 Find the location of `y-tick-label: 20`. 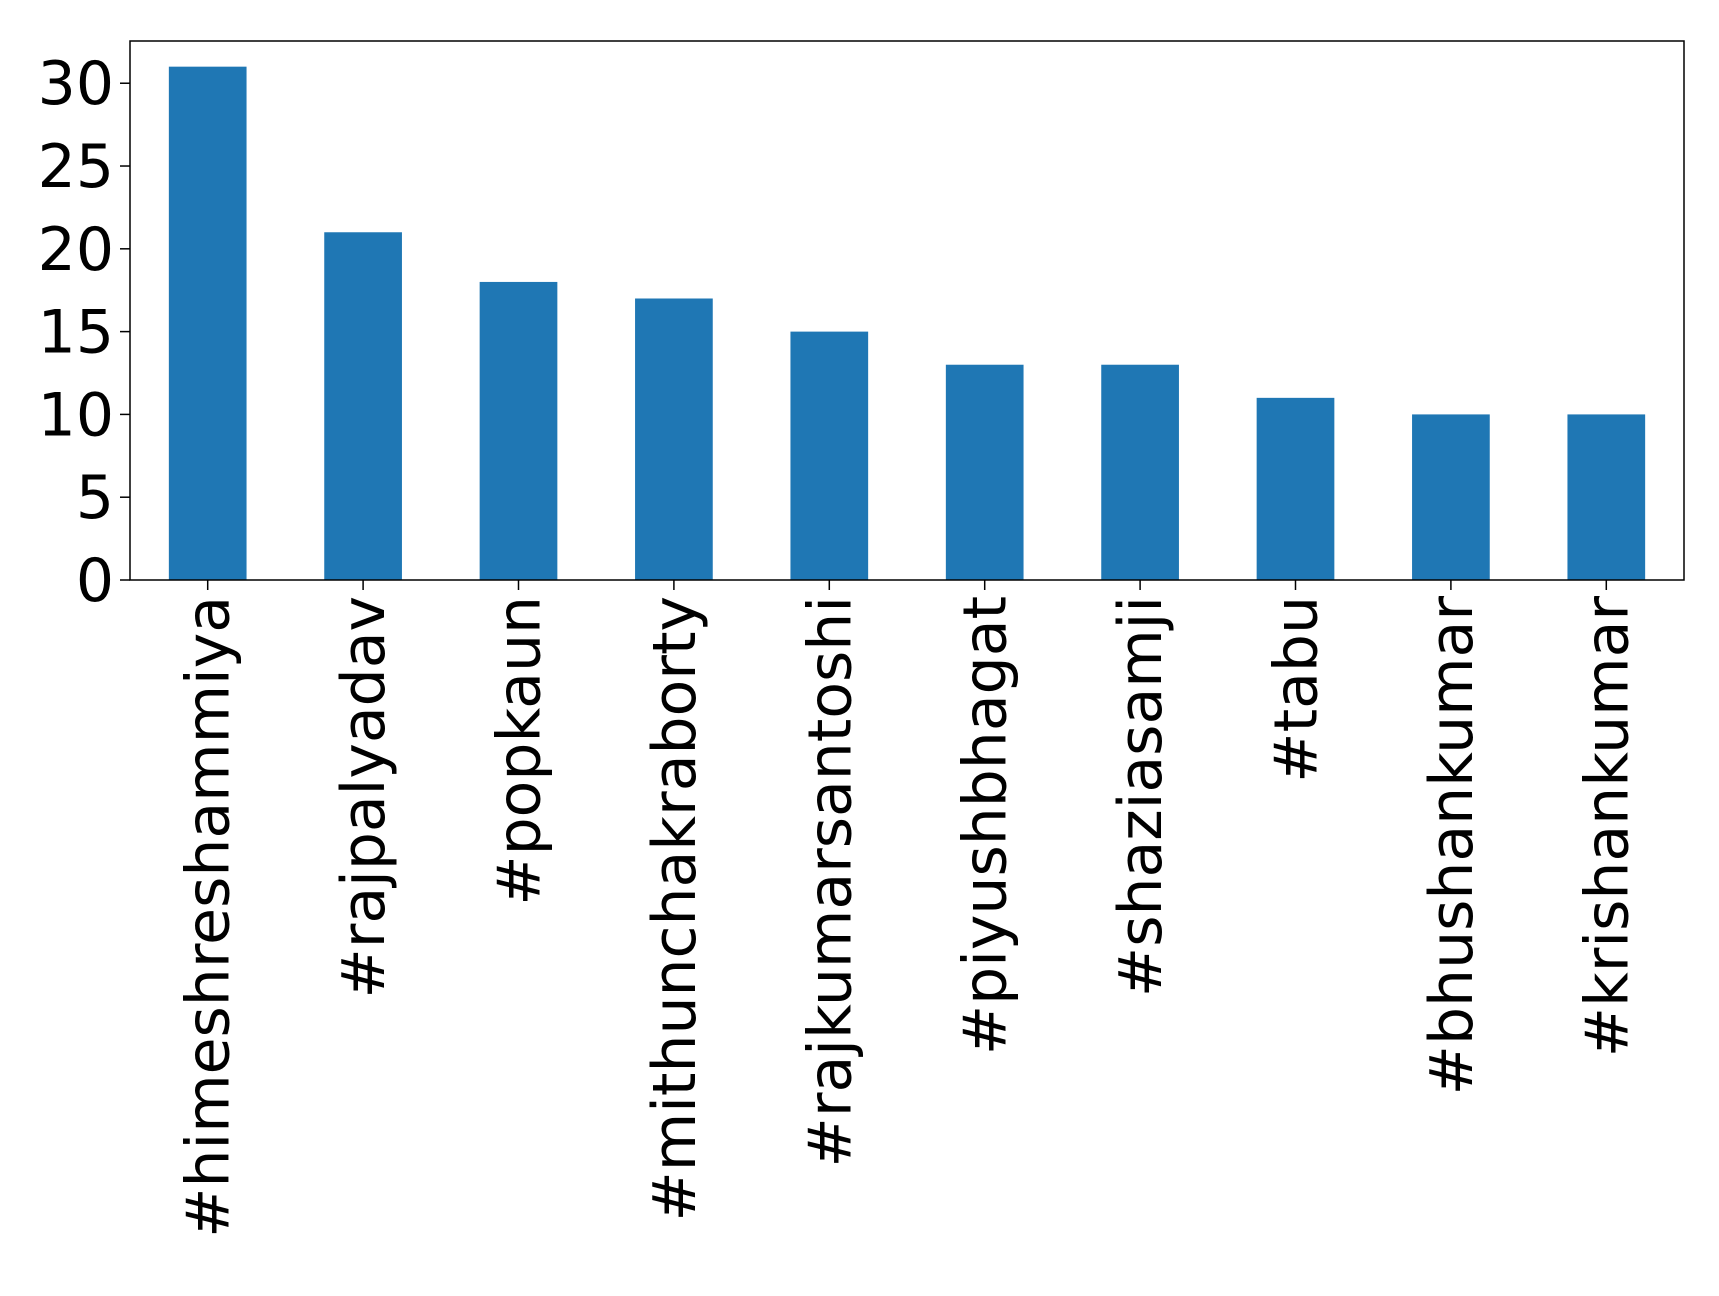

y-tick-label: 20 is located at coordinates (76, 250).